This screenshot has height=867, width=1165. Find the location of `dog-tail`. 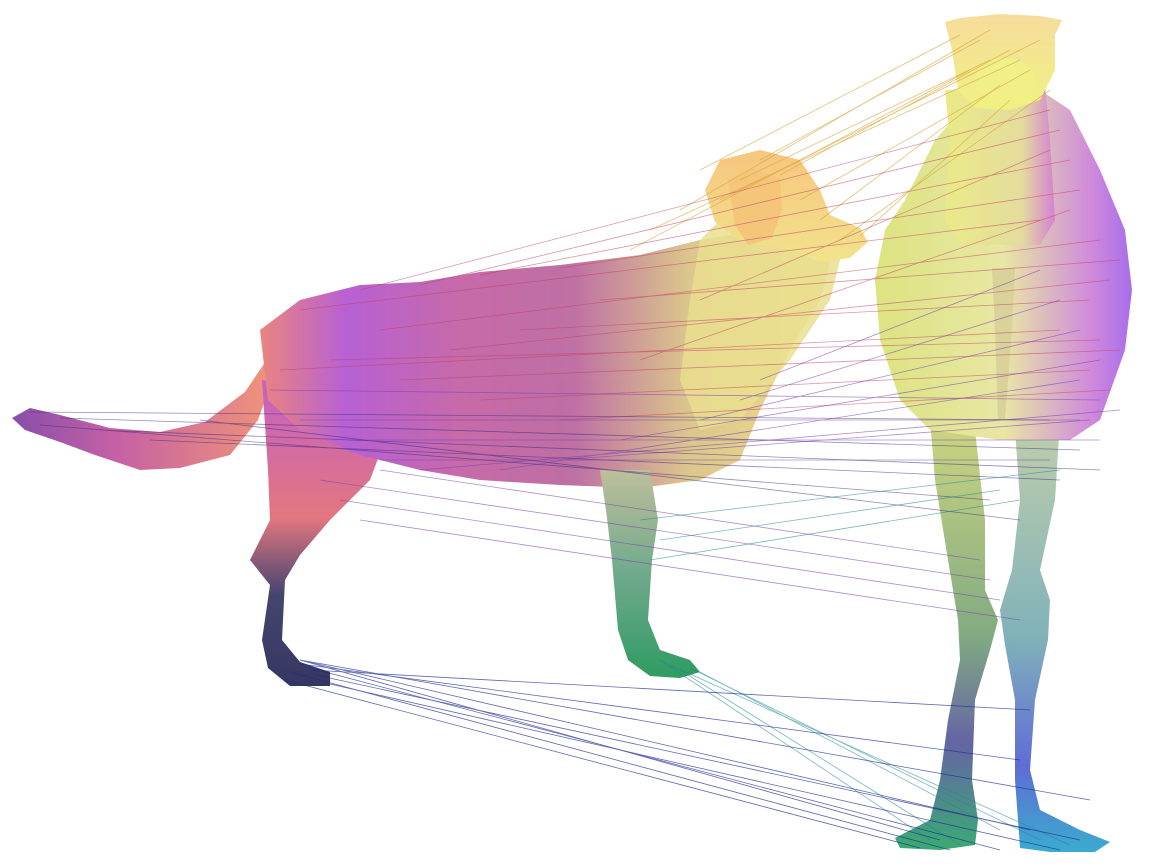

dog-tail is located at coordinates (143, 412).